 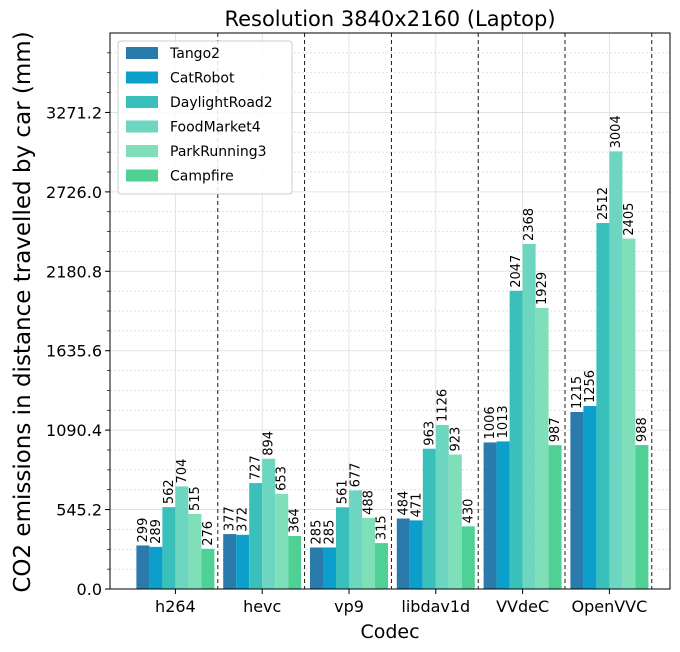 I want to click on bar-value-label: 704, so click(x=182, y=471).